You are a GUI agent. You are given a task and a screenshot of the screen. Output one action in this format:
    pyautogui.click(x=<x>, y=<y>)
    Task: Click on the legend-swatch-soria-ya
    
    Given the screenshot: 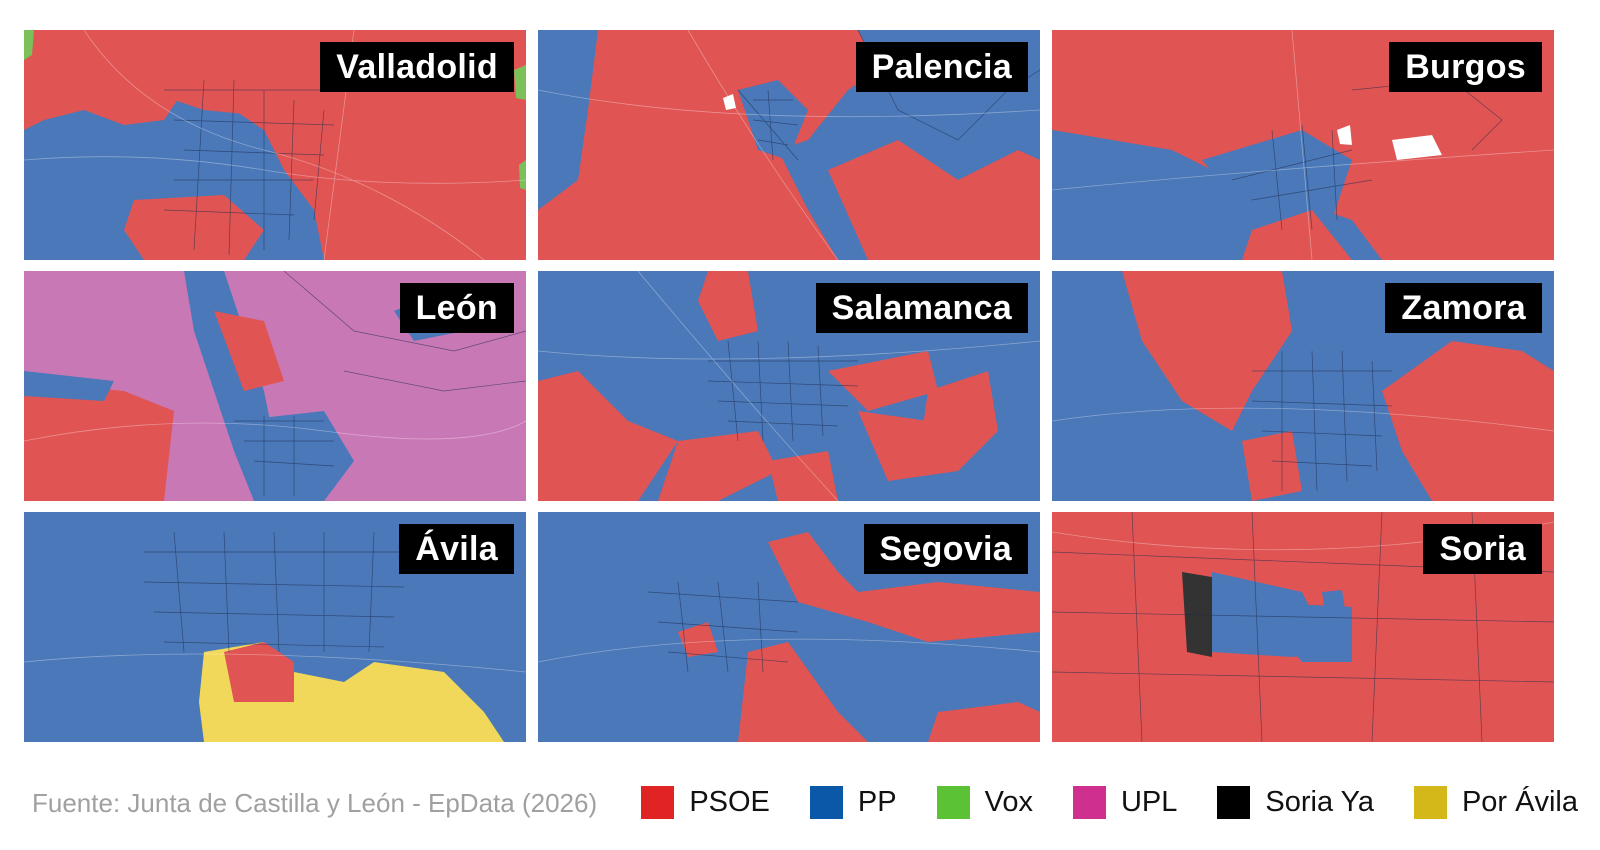 What is the action you would take?
    pyautogui.click(x=1234, y=802)
    